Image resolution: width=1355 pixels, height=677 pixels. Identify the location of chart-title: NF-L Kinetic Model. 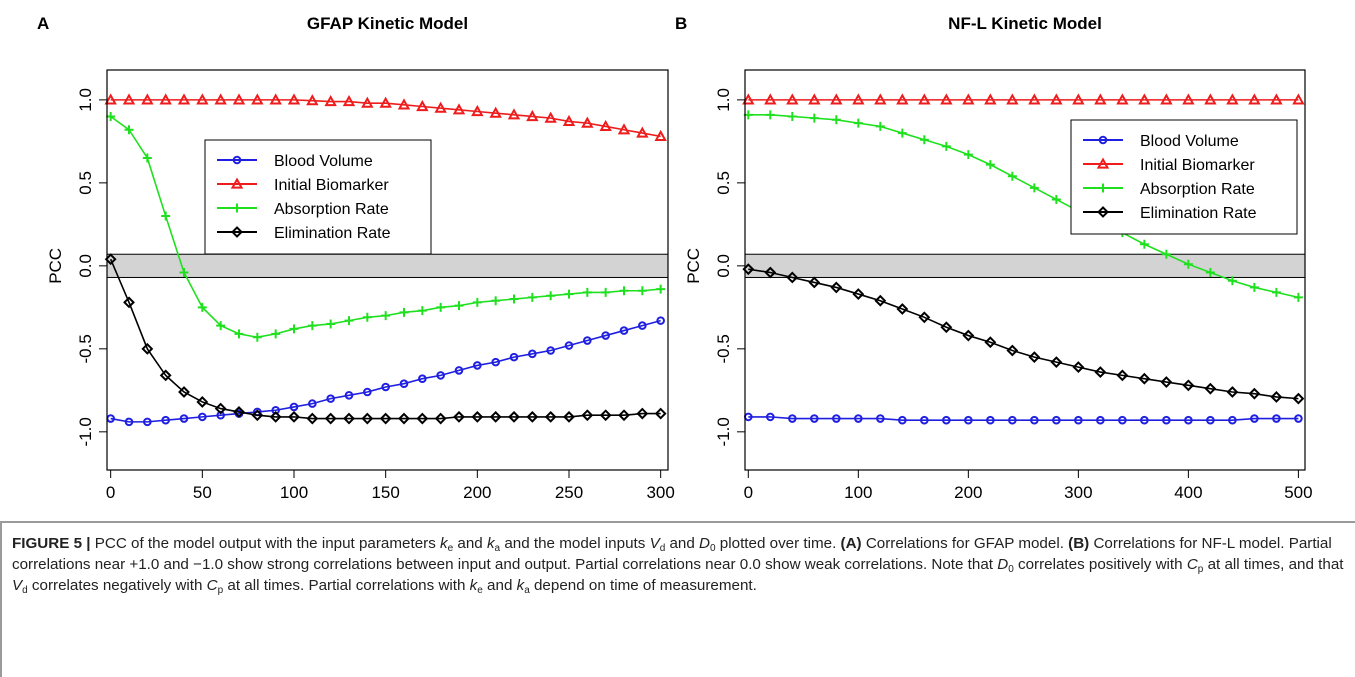
(1025, 23).